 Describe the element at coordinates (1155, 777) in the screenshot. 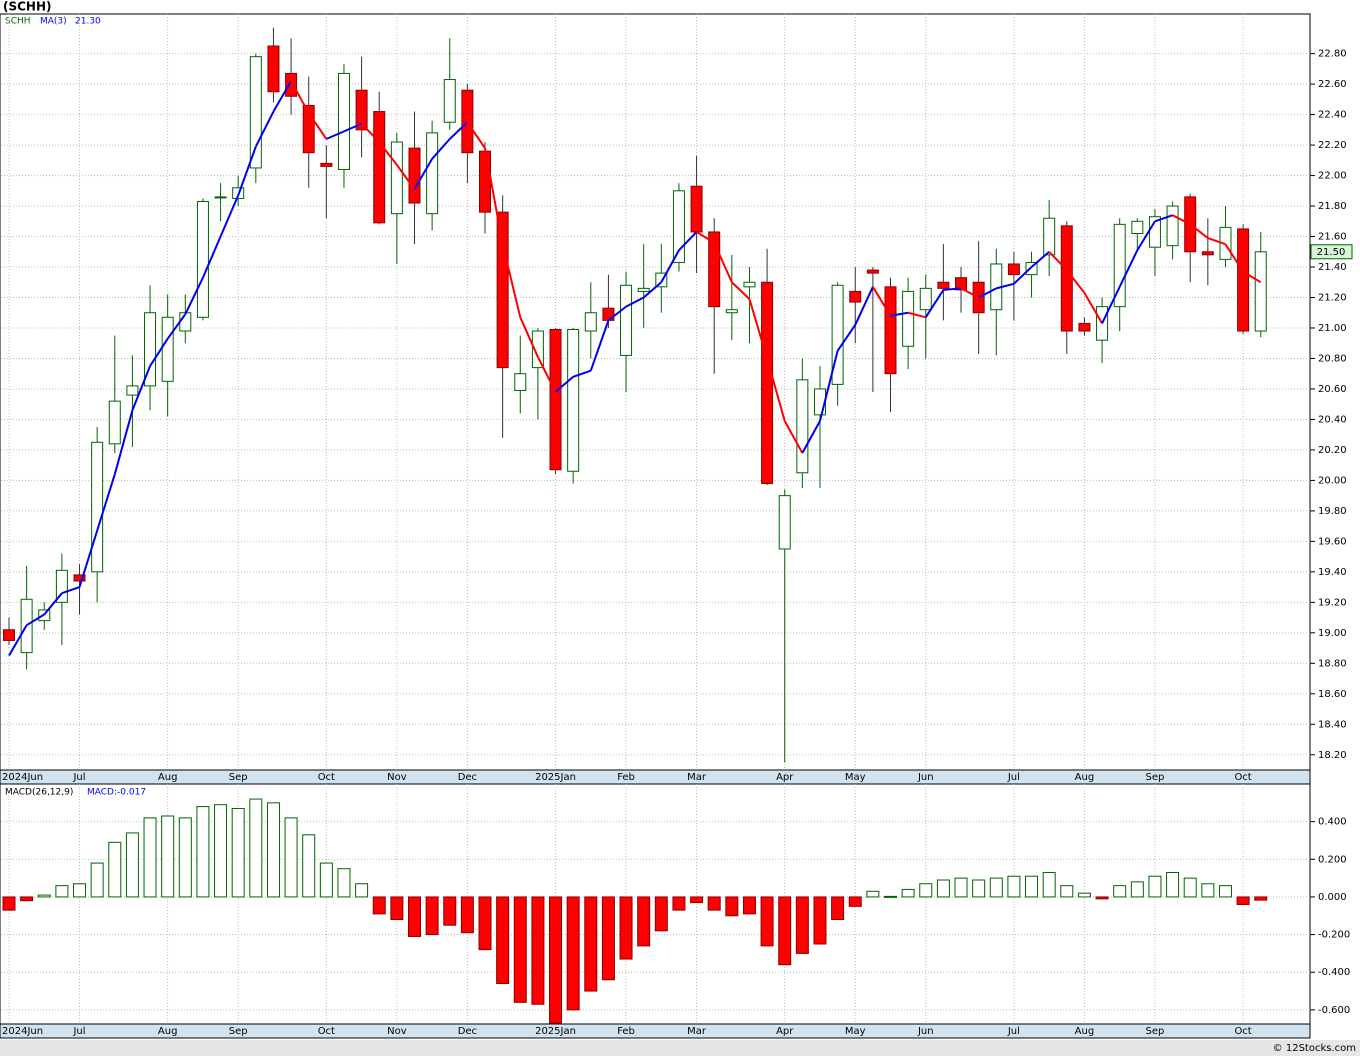

I see `x-tick-label: Sep` at that location.